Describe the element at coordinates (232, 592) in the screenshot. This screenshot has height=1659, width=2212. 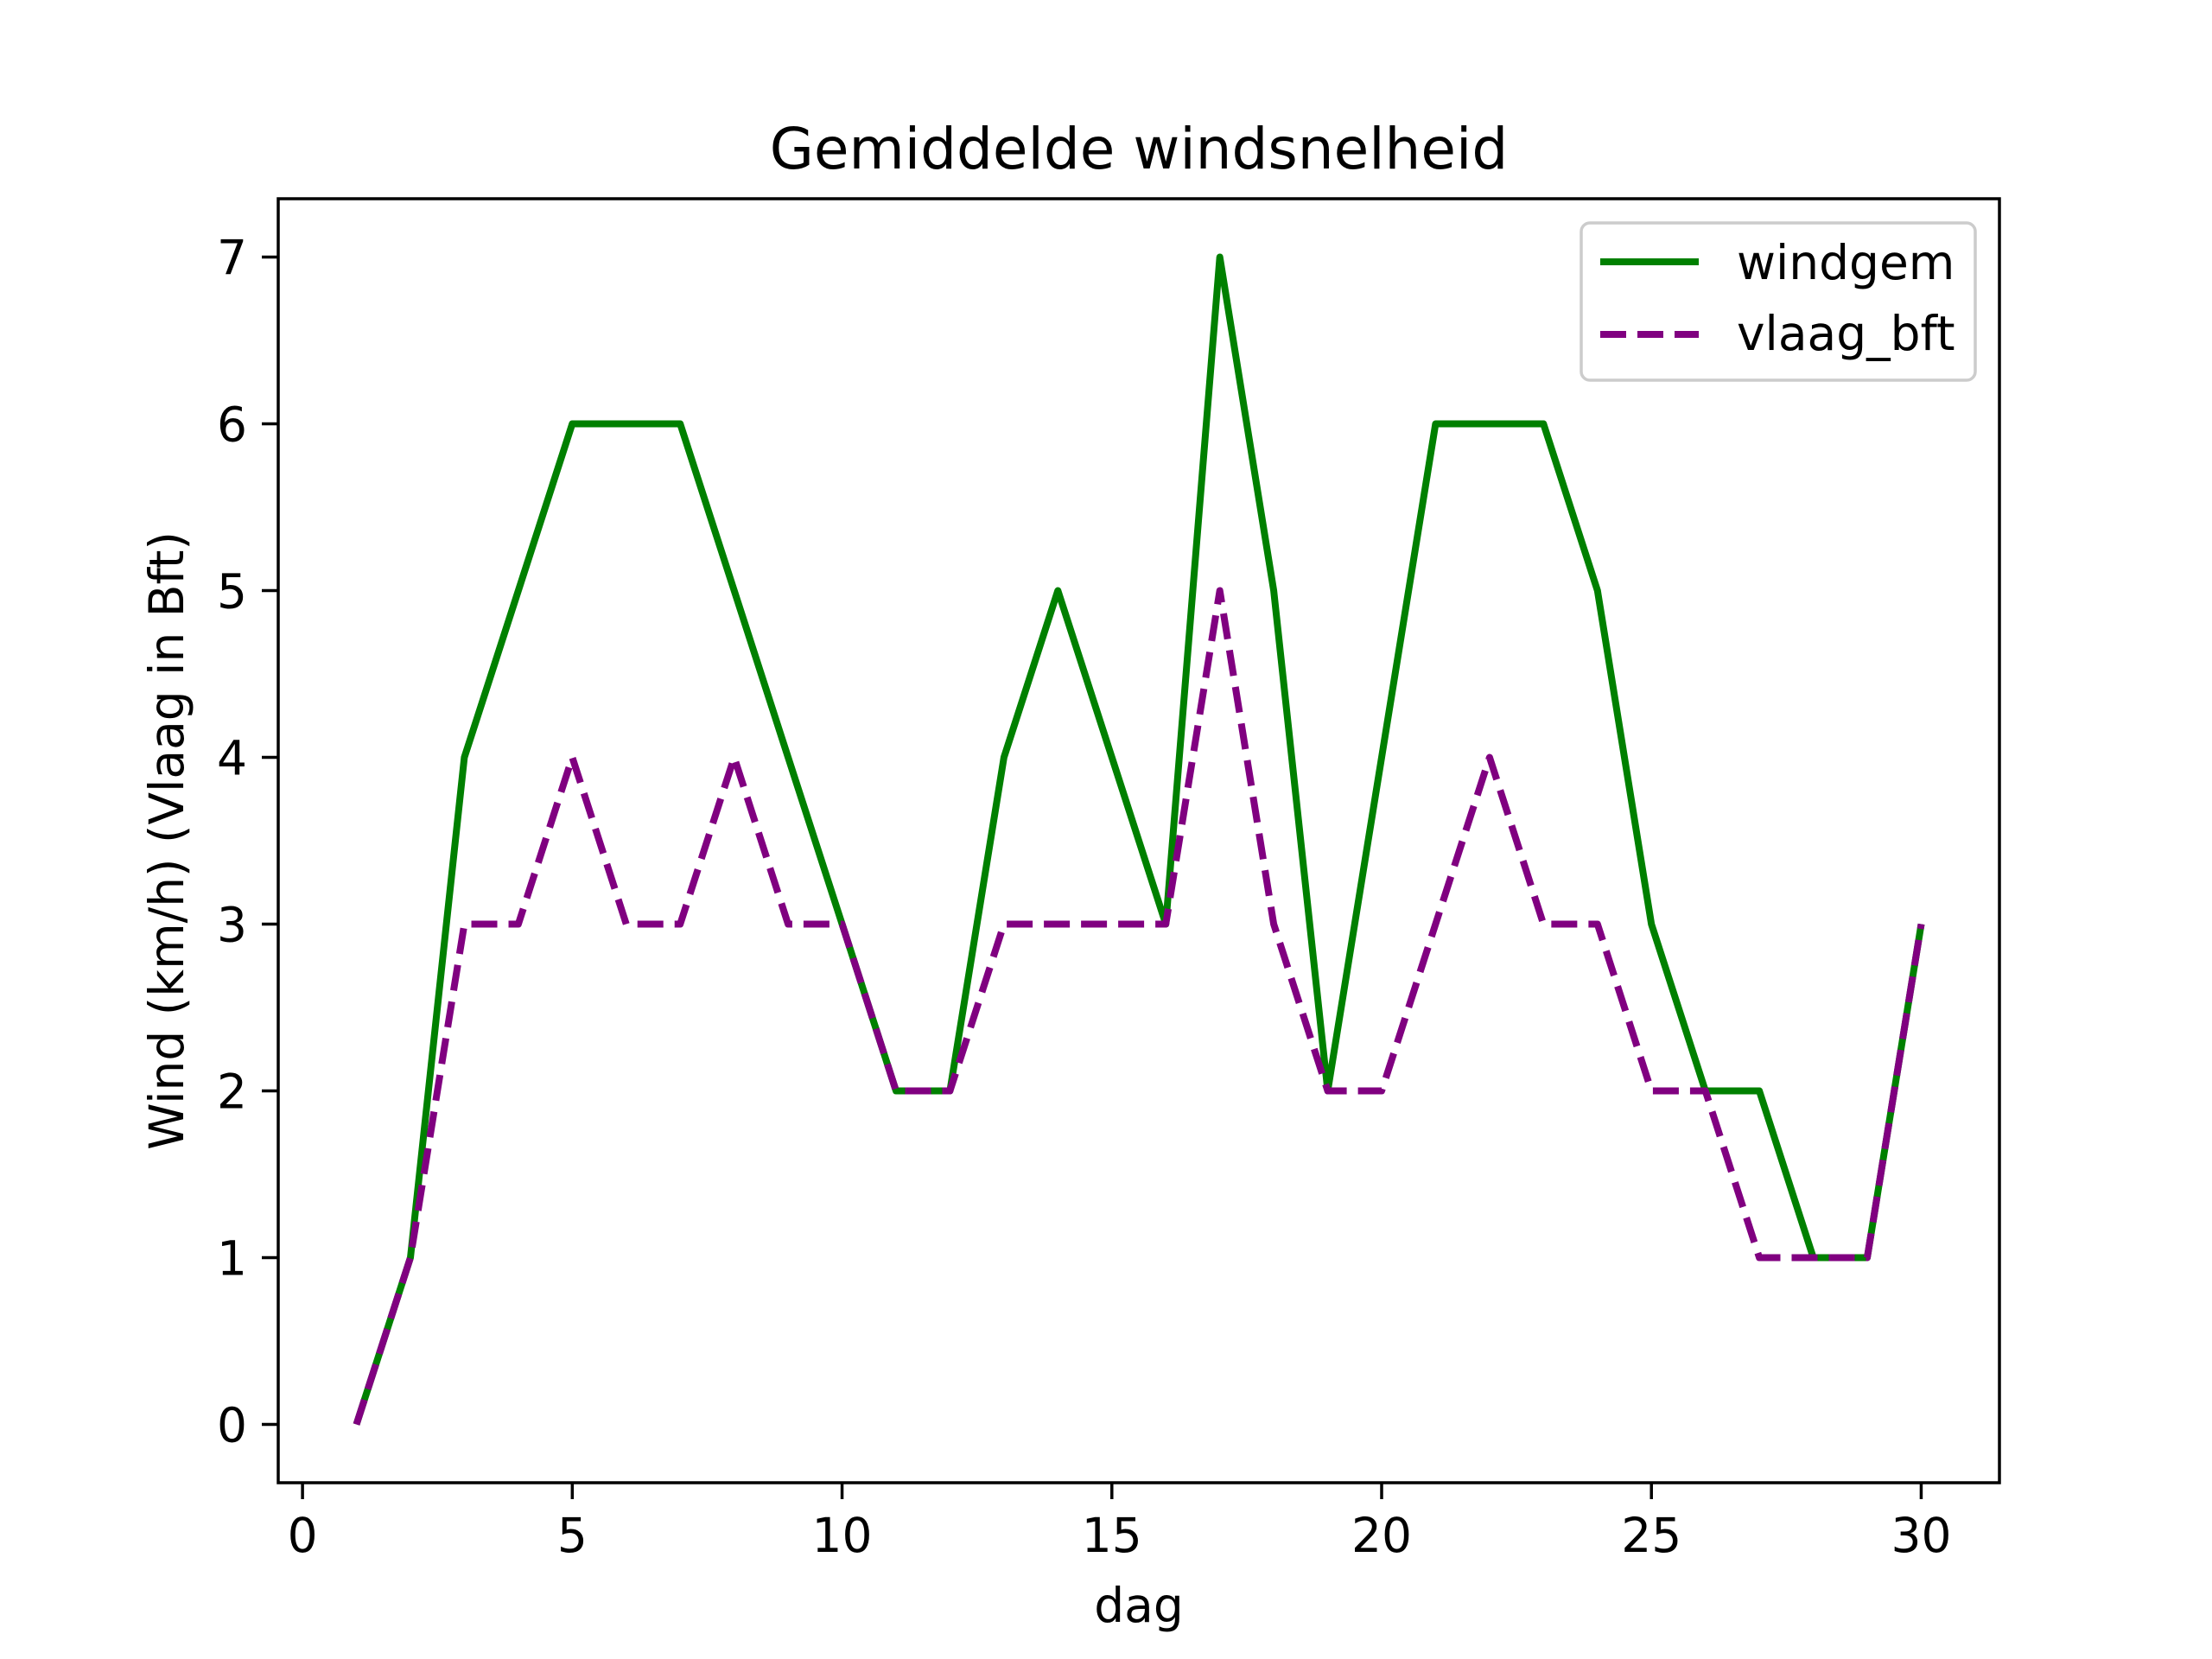
I see `y-tick-label: 5` at that location.